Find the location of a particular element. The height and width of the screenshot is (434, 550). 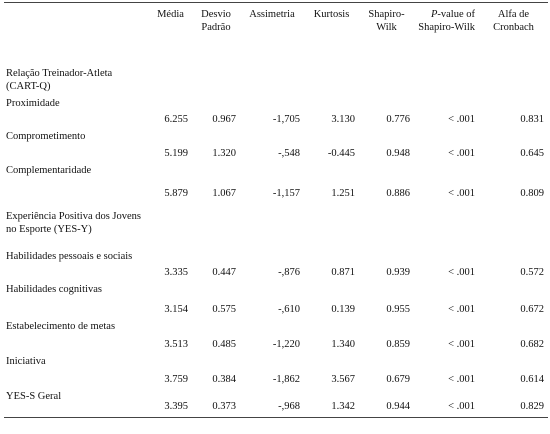

cell-value: 0.384 is located at coordinates (224, 379).